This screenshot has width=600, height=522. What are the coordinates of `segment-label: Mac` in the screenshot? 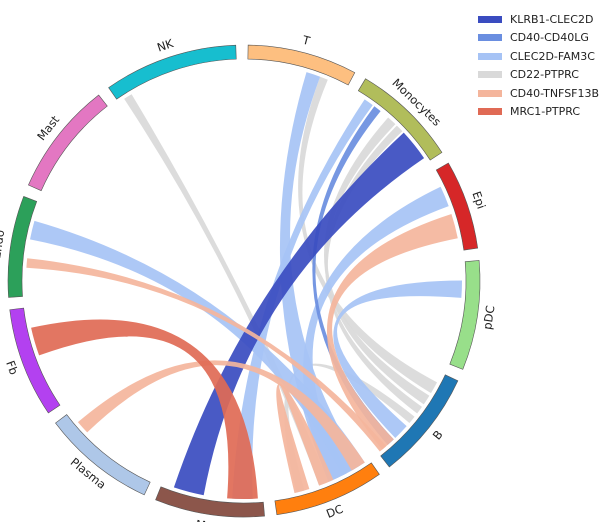 It's located at (207, 519).